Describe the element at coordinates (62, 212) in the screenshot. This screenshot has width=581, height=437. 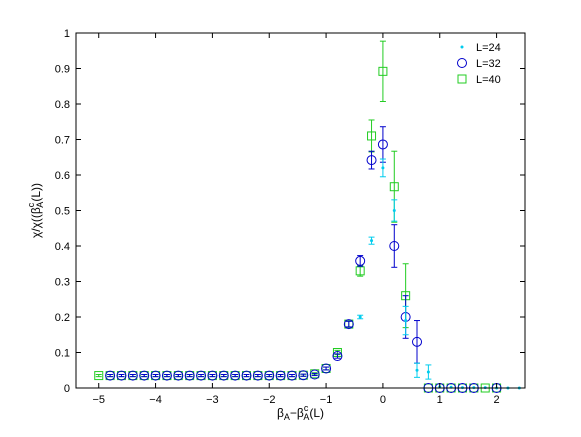
I see `y-tick-label: 0.5` at that location.